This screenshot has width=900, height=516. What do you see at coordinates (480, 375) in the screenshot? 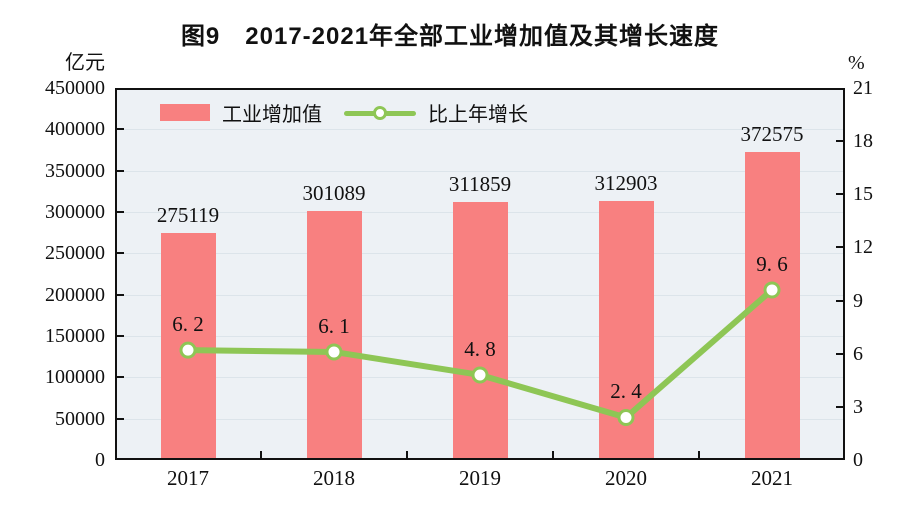
I see `line-point-marker-2019` at bounding box center [480, 375].